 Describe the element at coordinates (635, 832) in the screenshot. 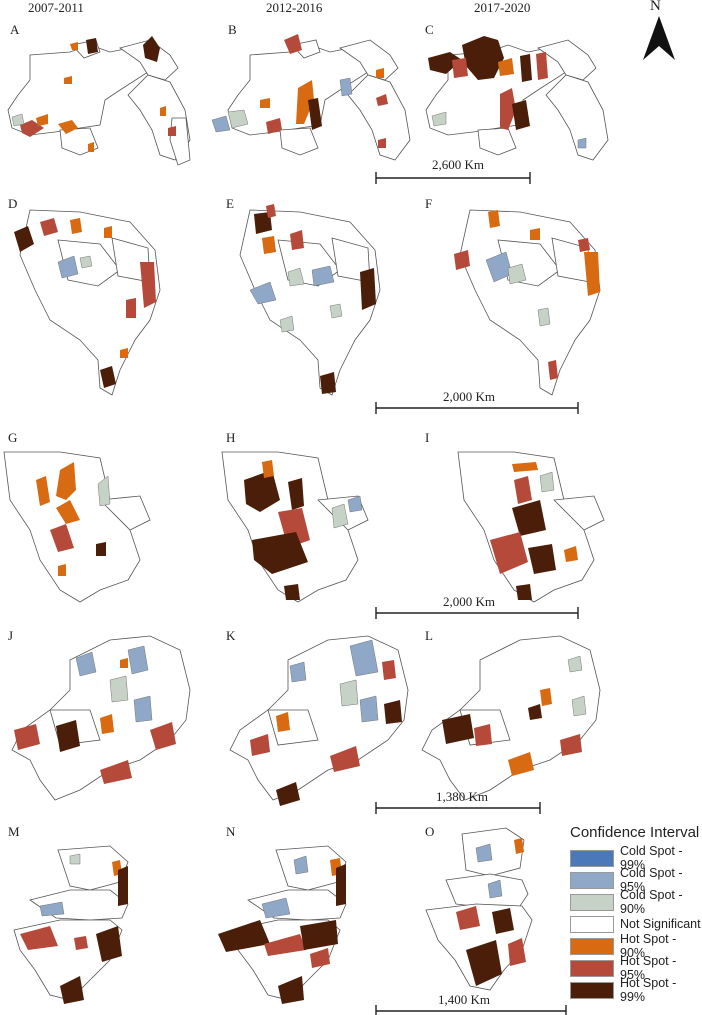

I see `legend-title: Confidence Interval` at that location.